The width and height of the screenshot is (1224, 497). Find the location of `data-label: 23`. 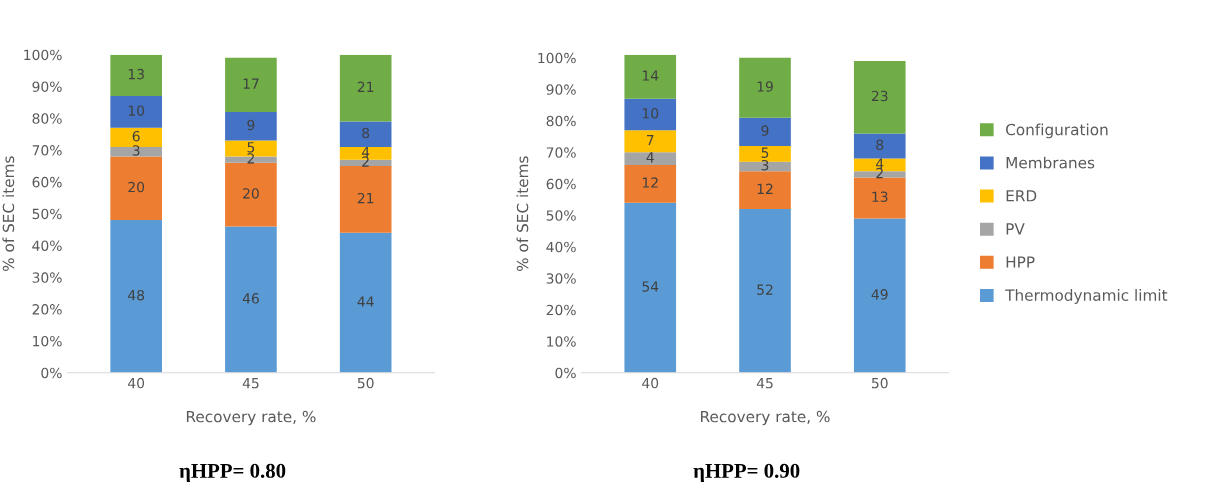

data-label: 23 is located at coordinates (879, 96).